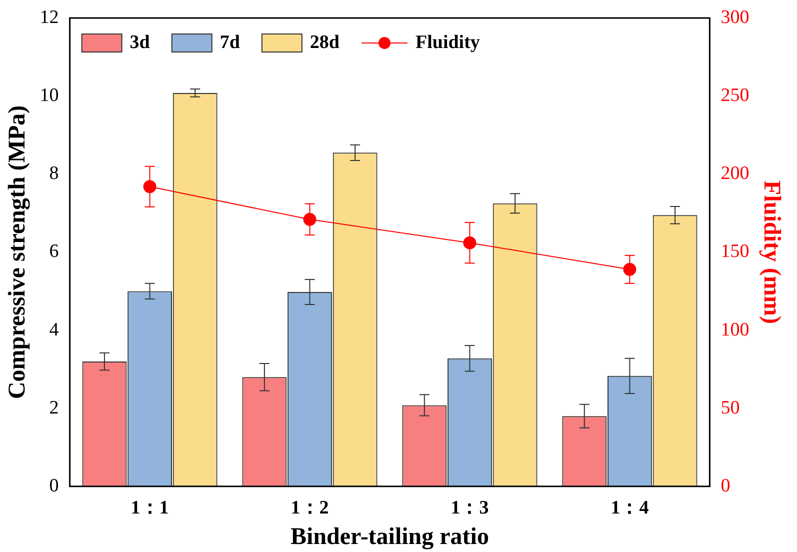 Image resolution: width=797 pixels, height=552 pixels. What do you see at coordinates (49, 17) in the screenshot?
I see `y-tick-label: 12` at bounding box center [49, 17].